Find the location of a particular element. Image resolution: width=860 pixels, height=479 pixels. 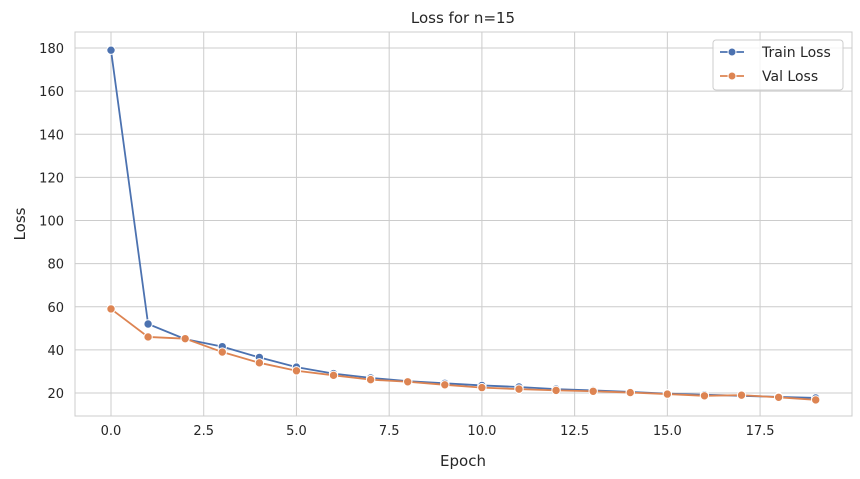

x-tick-label: 2.5 is located at coordinates (203, 431).